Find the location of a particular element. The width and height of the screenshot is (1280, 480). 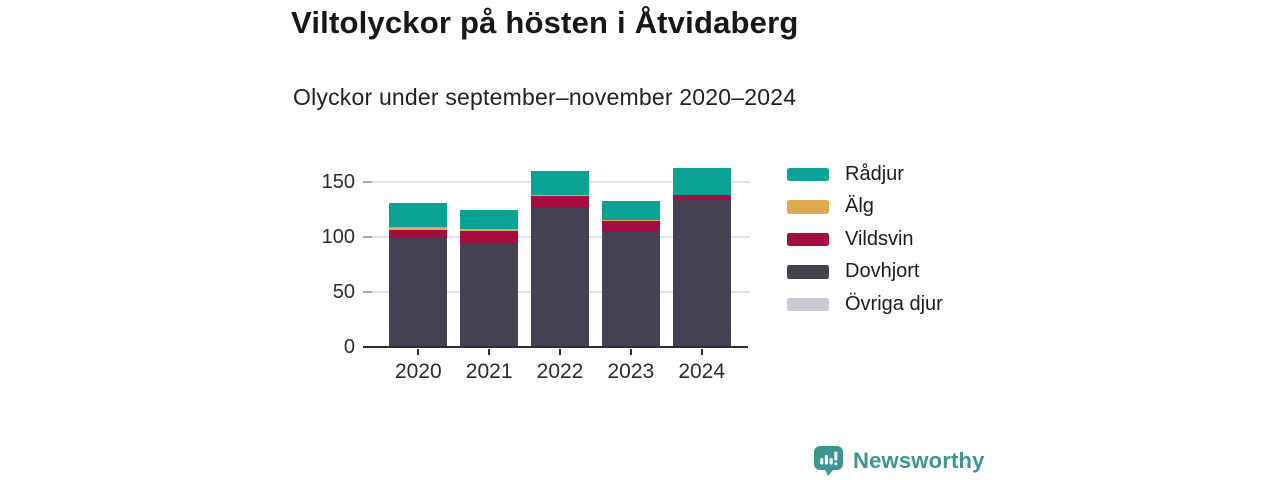

x-axis-label: 2020 is located at coordinates (418, 371).